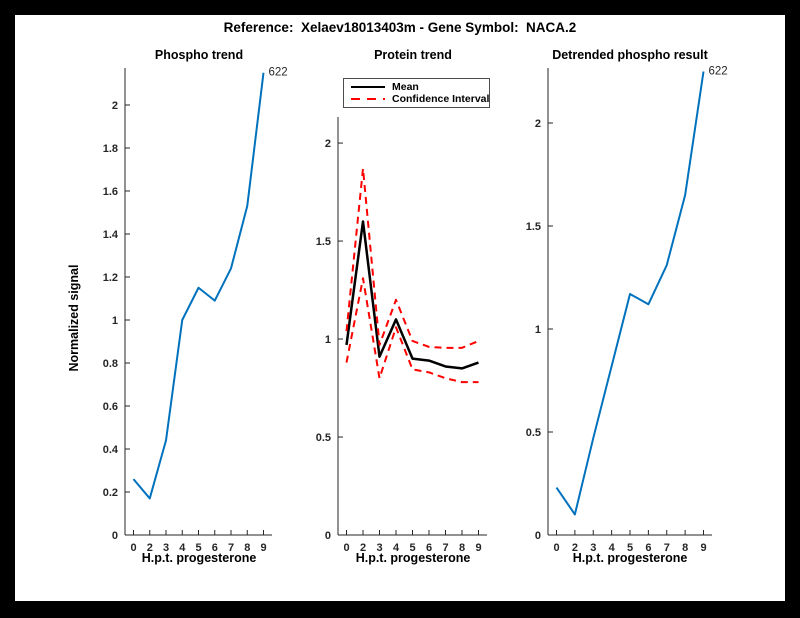 The height and width of the screenshot is (618, 800). Describe the element at coordinates (110, 493) in the screenshot. I see `y-tick-label: 0.2` at that location.